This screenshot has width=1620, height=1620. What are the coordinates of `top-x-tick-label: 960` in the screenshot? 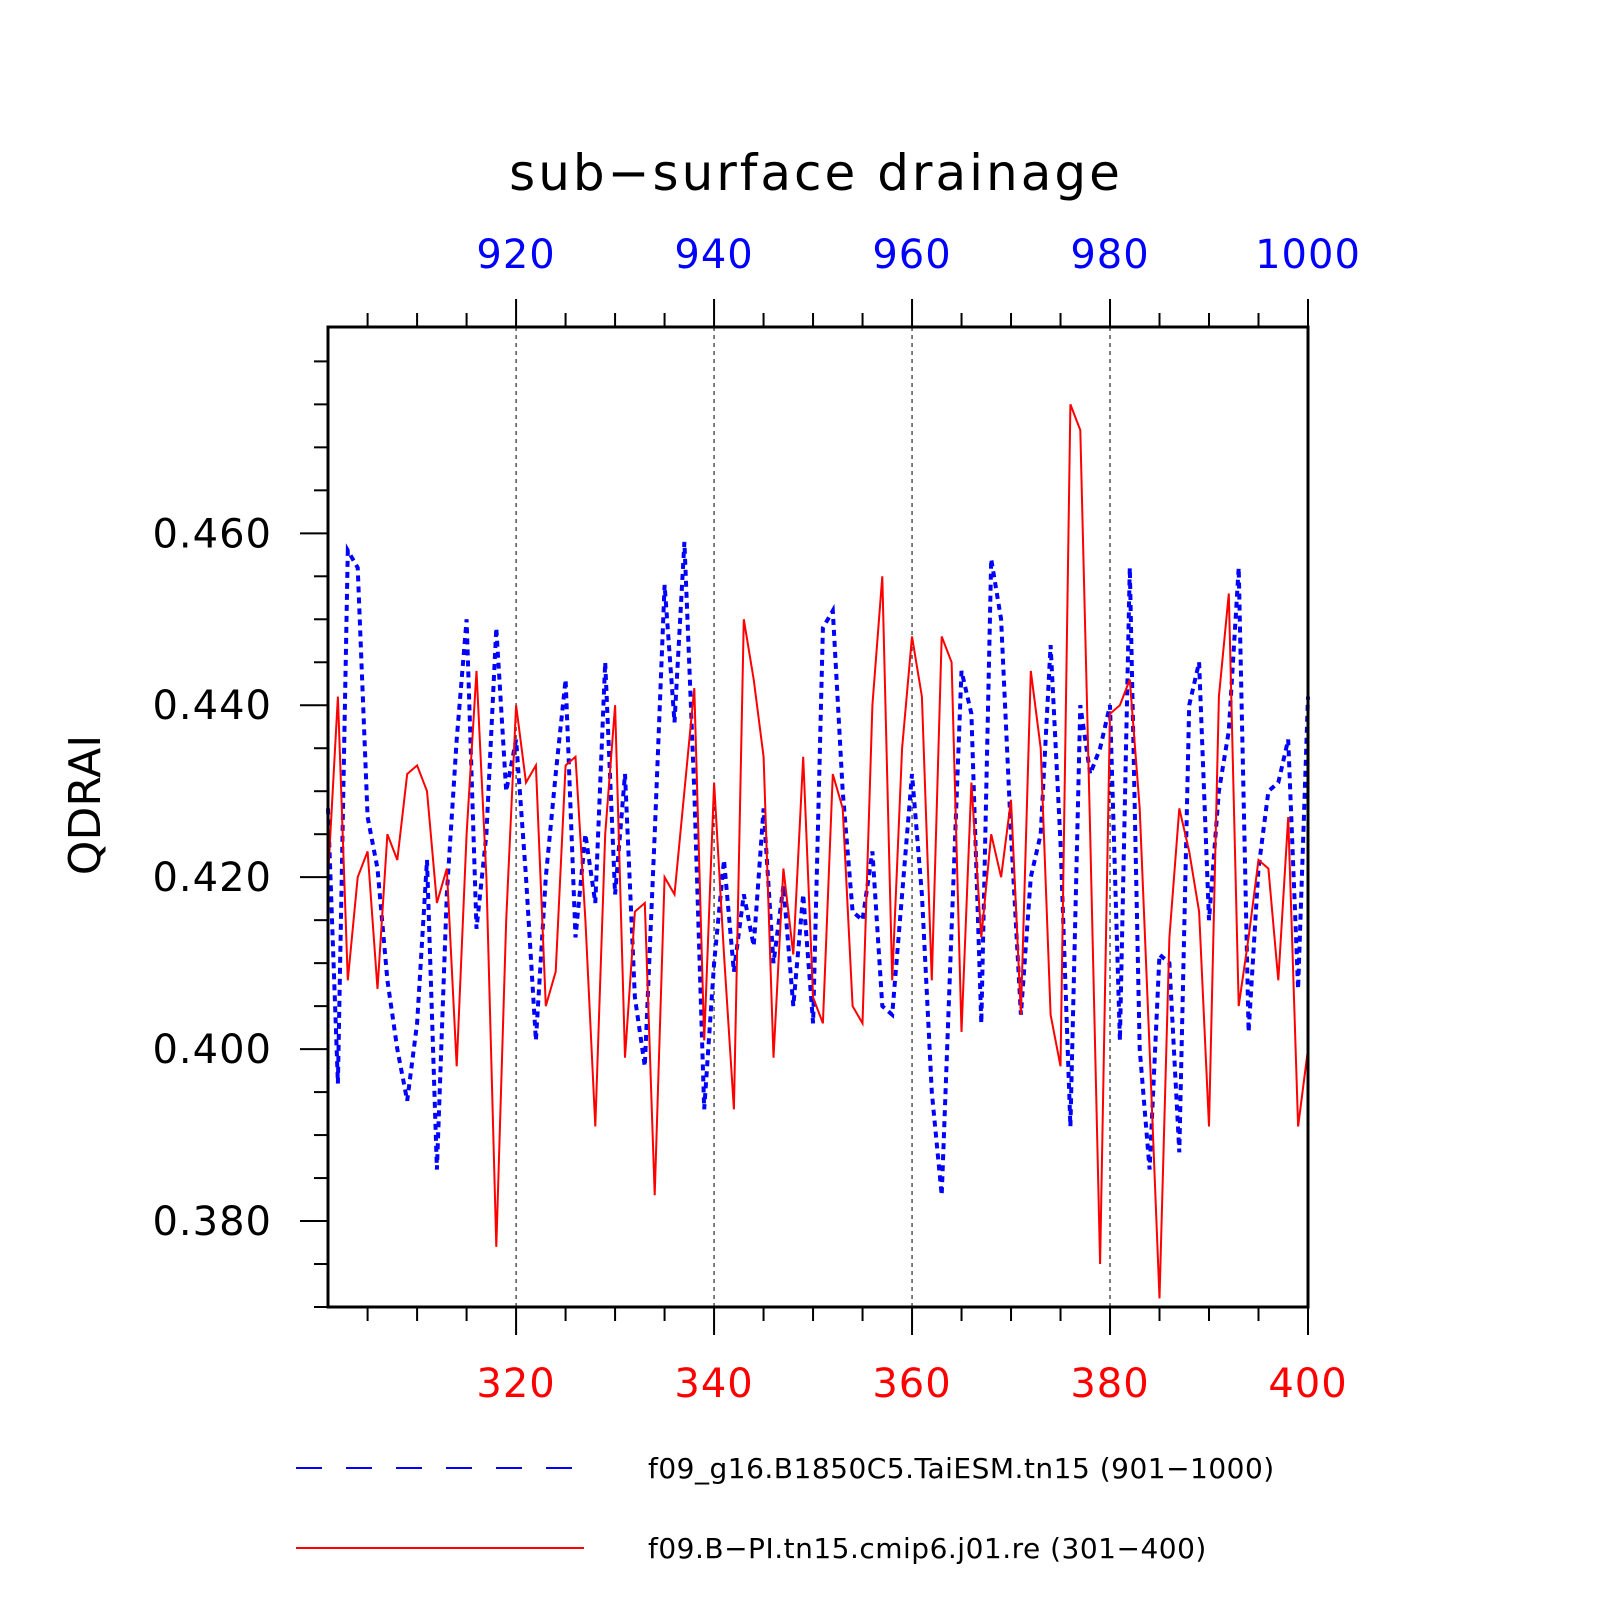 It's located at (911, 255).